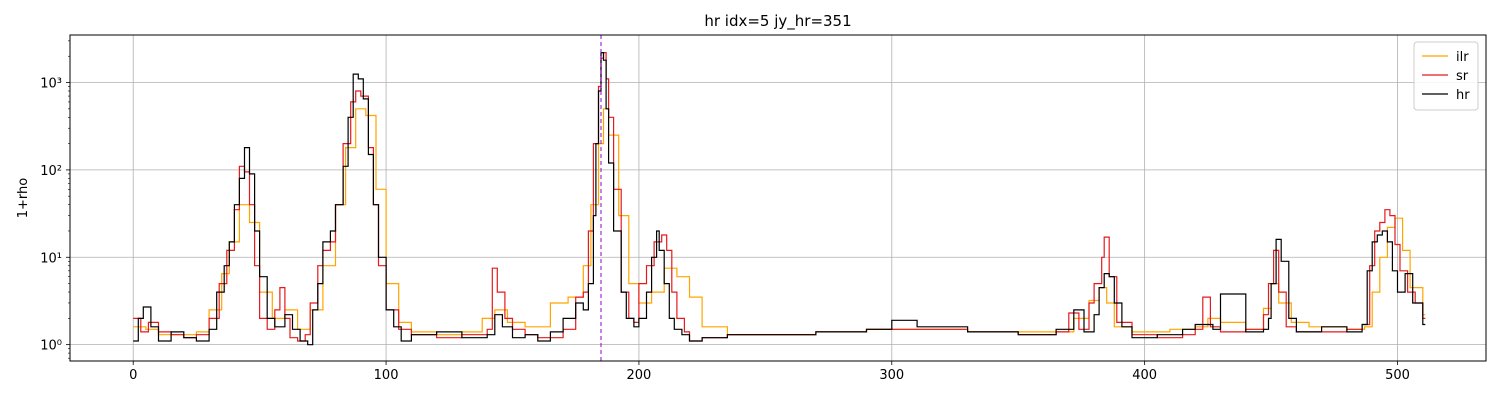  I want to click on x-tick-label: 400, so click(1144, 375).